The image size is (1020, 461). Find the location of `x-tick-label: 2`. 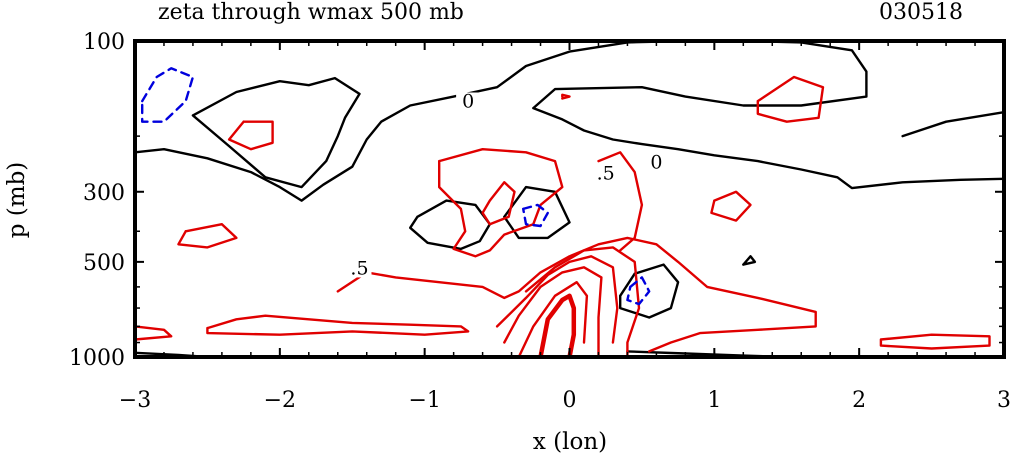

x-tick-label: 2 is located at coordinates (859, 400).